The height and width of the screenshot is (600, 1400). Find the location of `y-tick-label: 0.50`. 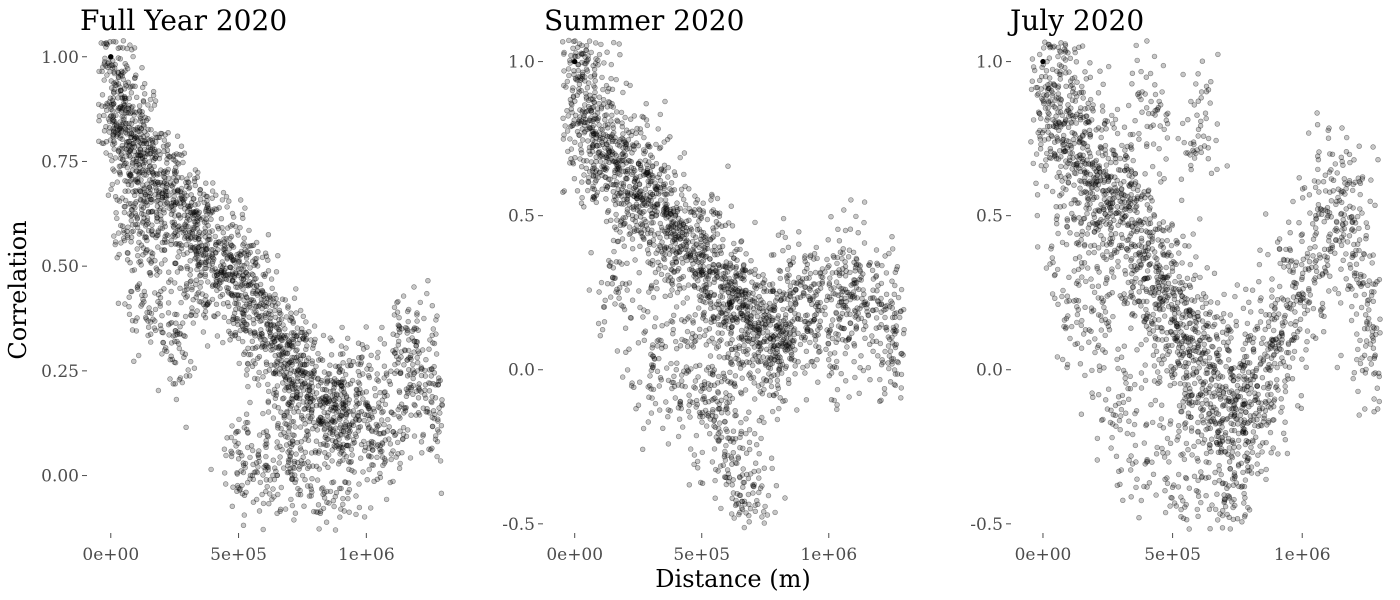

y-tick-label: 0.50 is located at coordinates (60, 267).